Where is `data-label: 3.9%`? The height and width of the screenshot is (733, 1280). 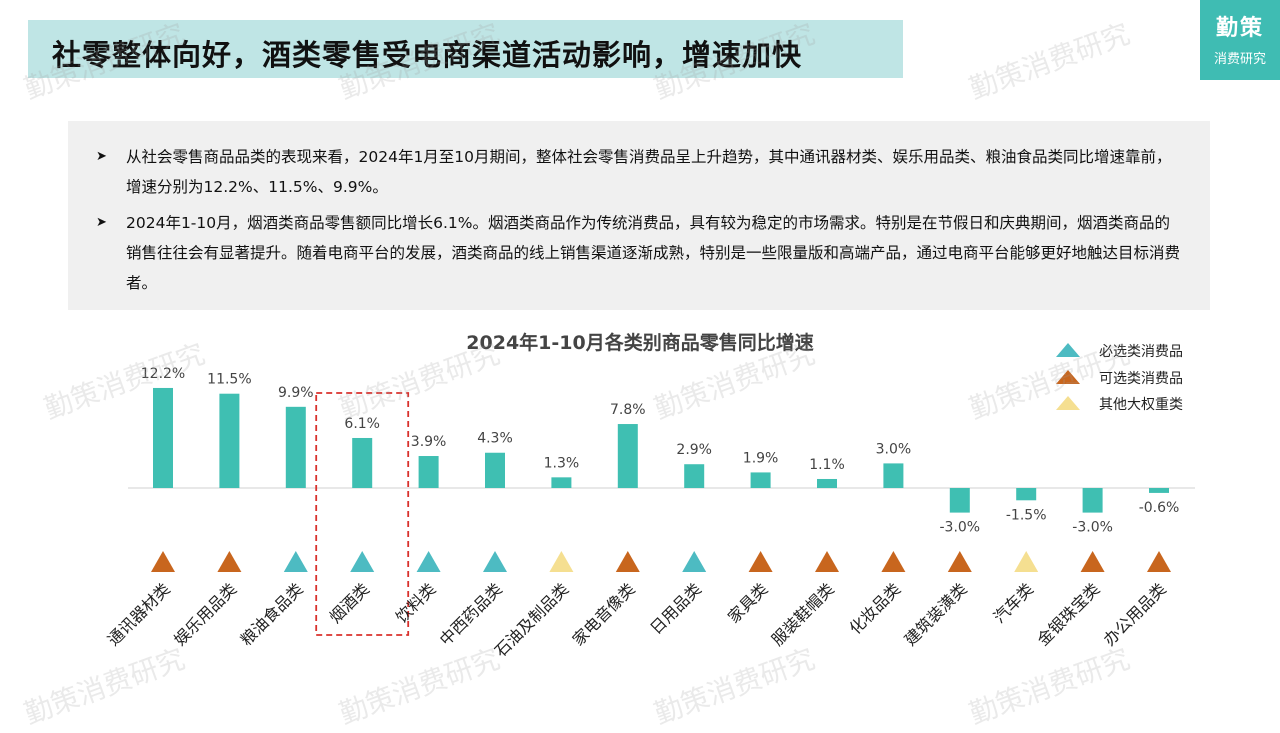
data-label: 3.9% is located at coordinates (429, 442).